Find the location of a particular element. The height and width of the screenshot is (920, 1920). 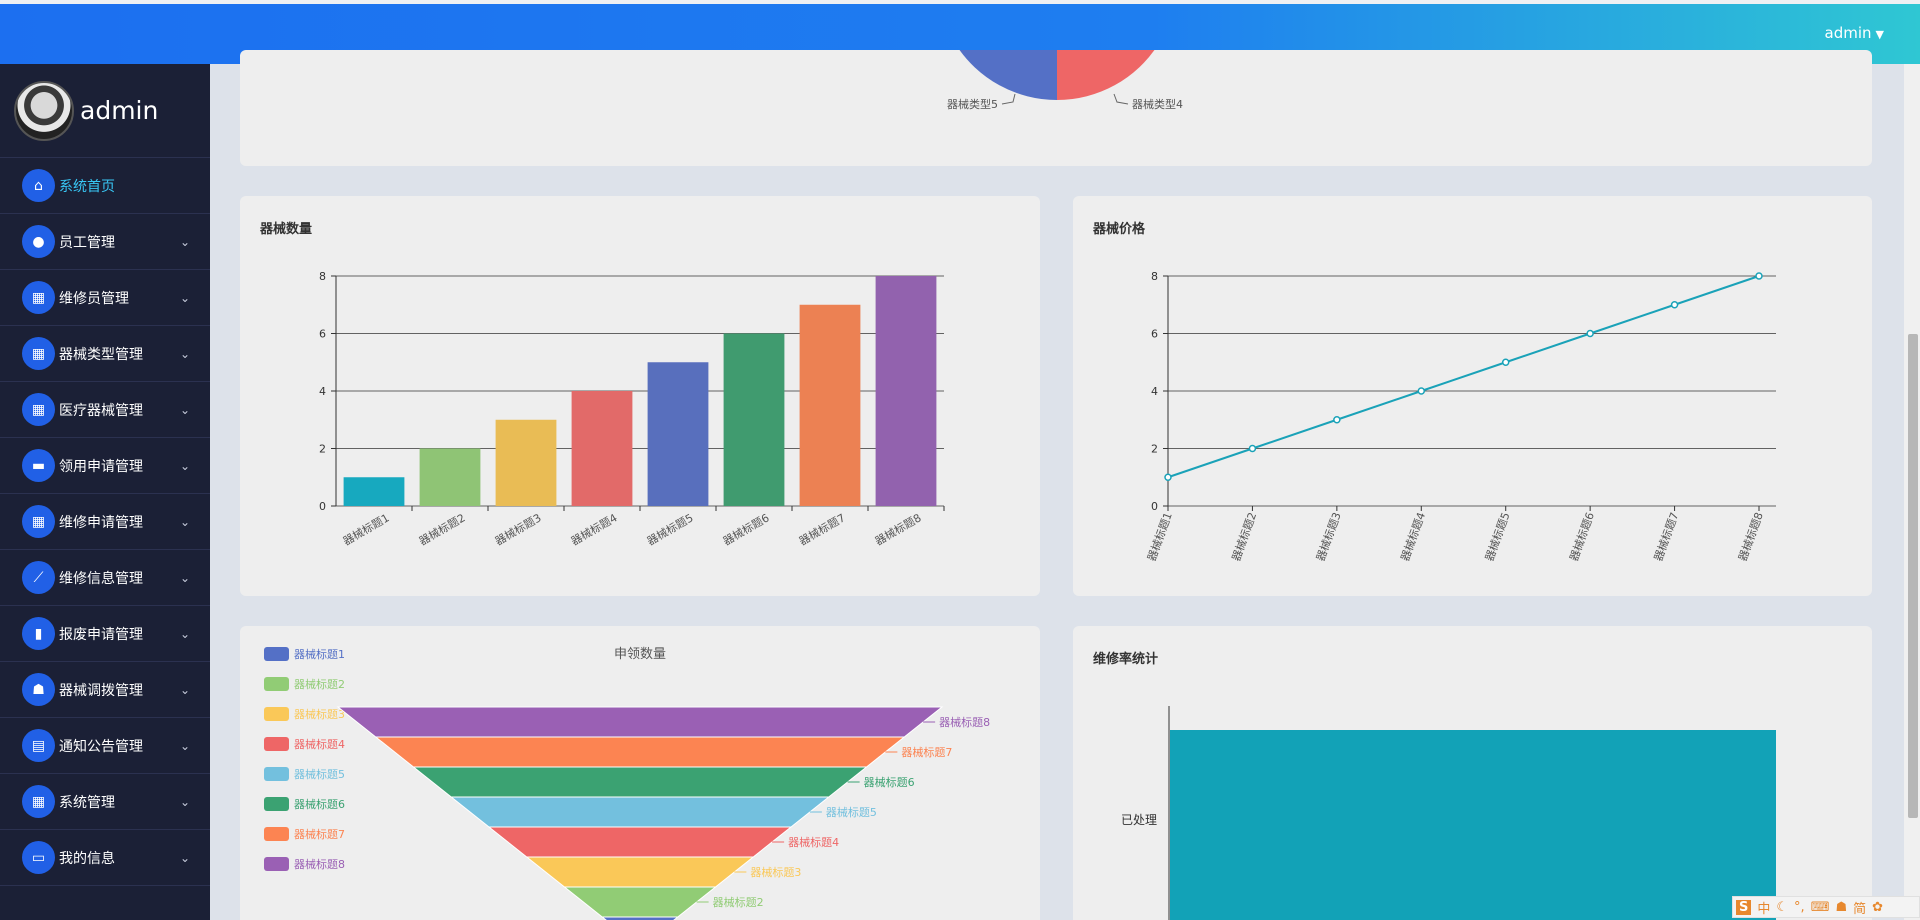

sidebar-item-12: ▦ 系统管理 ⌄ is located at coordinates (105, 802).